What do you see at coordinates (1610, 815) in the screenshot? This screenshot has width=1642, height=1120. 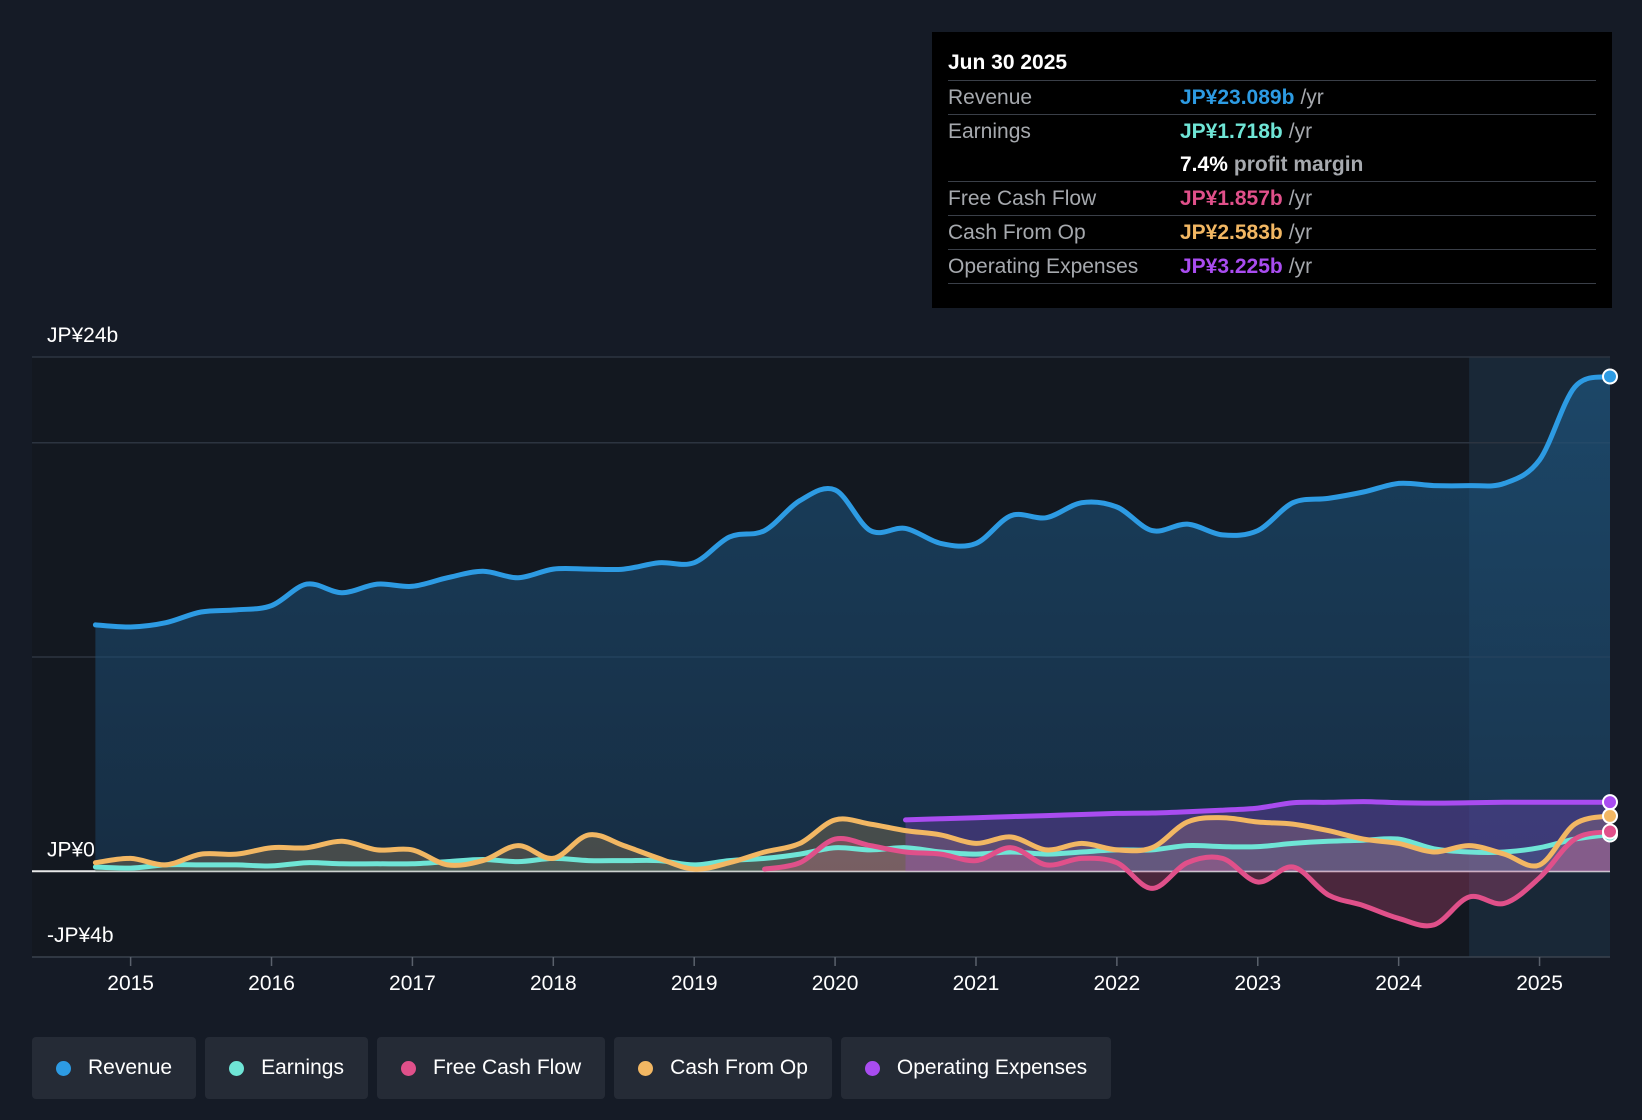 I see `cash-from-op-end-marker` at bounding box center [1610, 815].